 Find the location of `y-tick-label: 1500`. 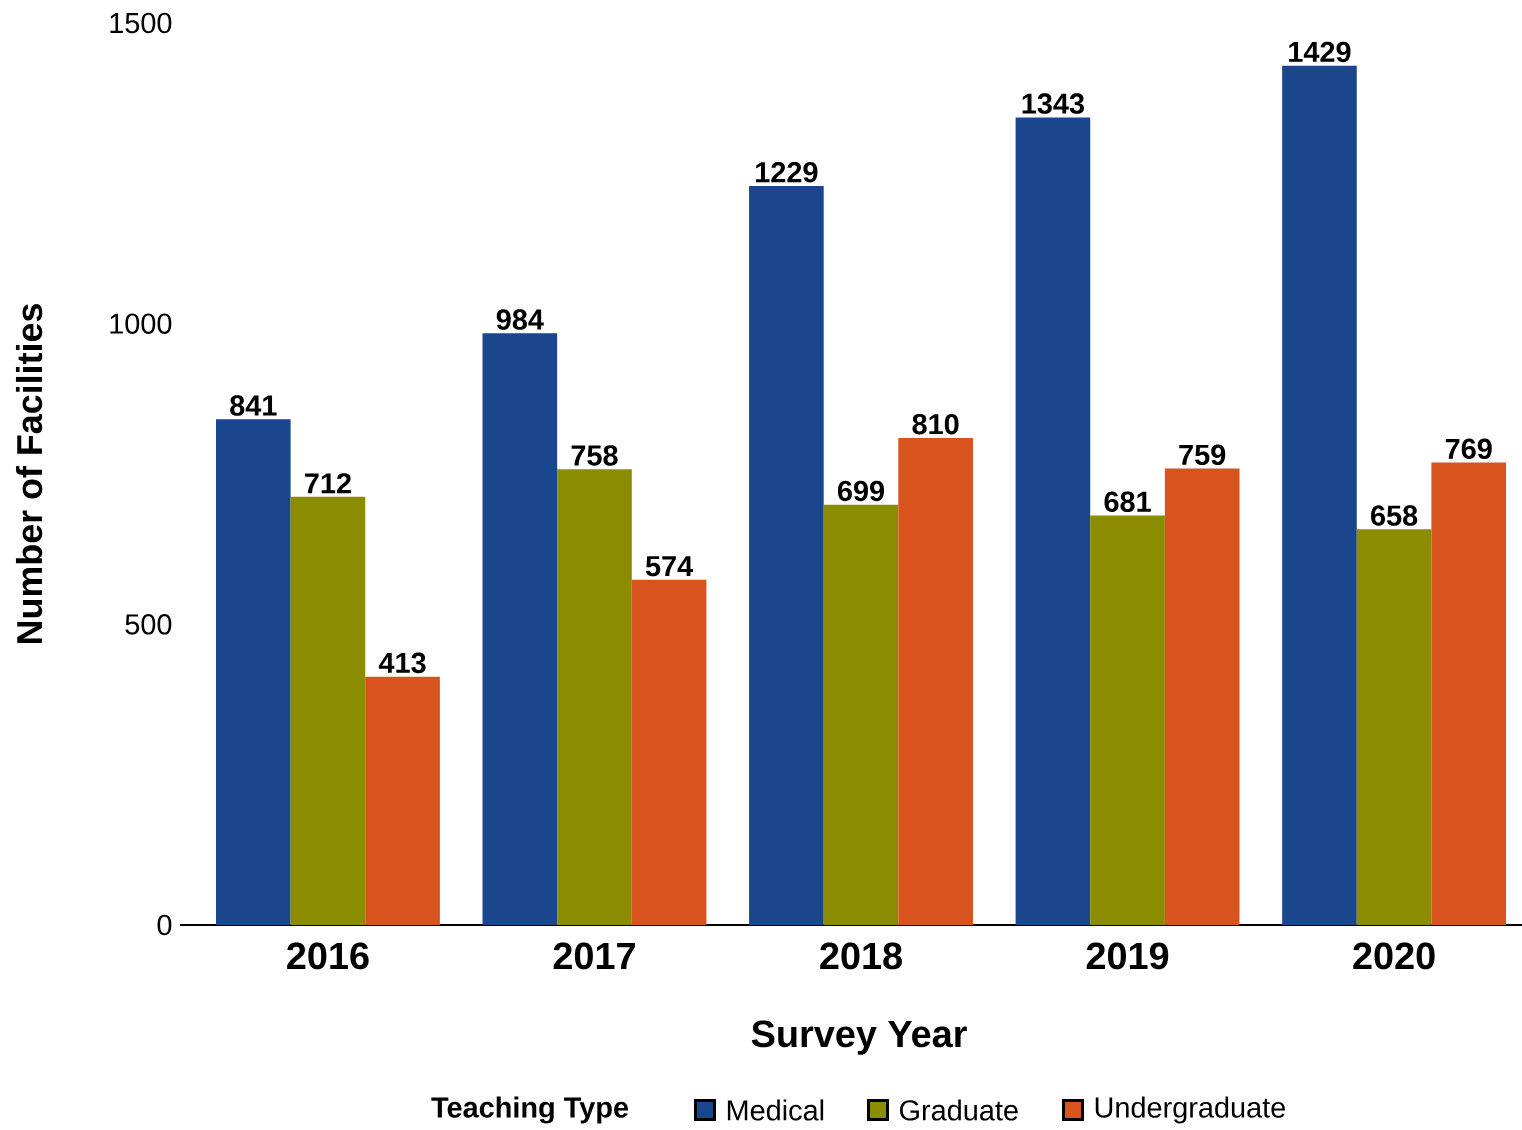

y-tick-label: 1500 is located at coordinates (141, 23).